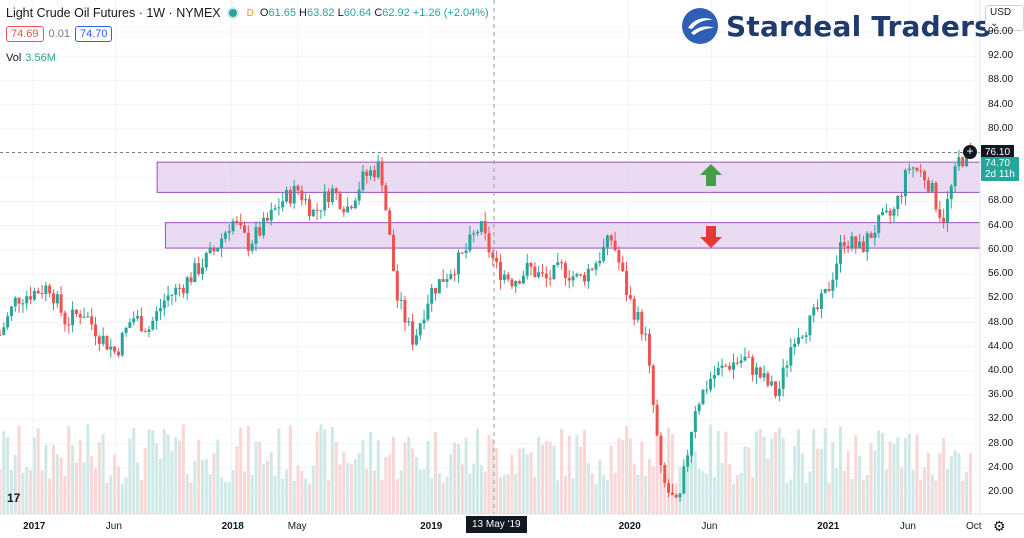 The height and width of the screenshot is (538, 1024). Describe the element at coordinates (357, 13) in the screenshot. I see `low-value: 60.64` at that location.